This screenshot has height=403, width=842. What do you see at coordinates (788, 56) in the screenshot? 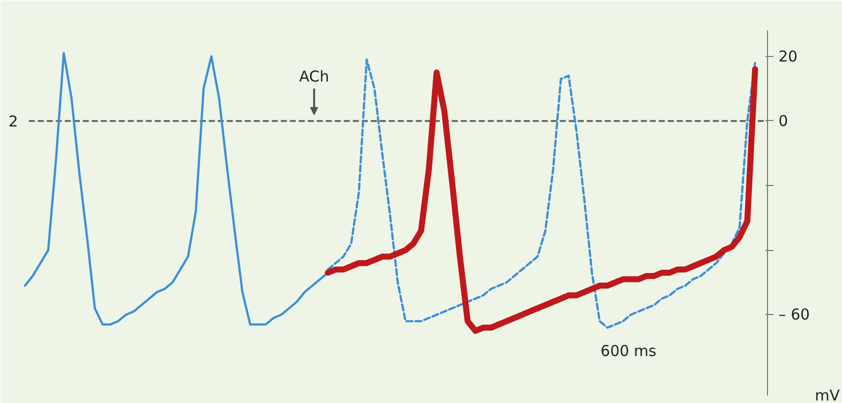
I see `y-tick-label: 20` at bounding box center [788, 56].